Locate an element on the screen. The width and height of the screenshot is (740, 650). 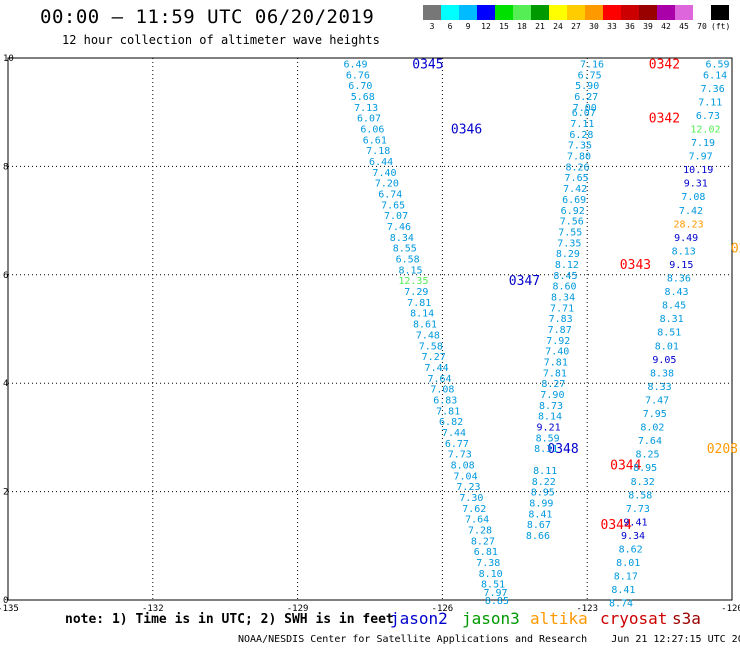
wave-height-label: 7.00 is located at coordinates (585, 108).